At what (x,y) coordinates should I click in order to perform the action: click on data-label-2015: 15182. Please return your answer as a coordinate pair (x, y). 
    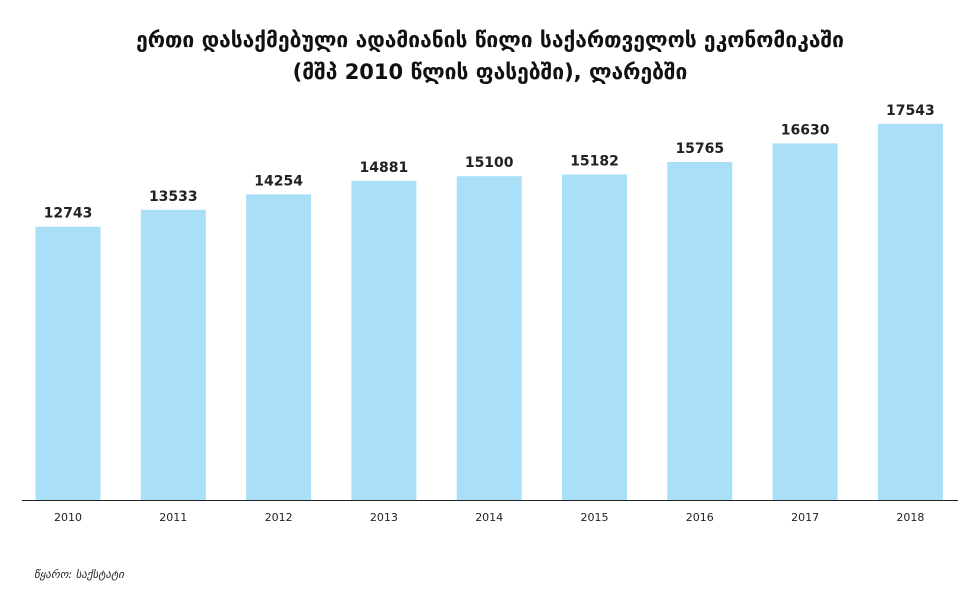
    Looking at the image, I should click on (594, 161).